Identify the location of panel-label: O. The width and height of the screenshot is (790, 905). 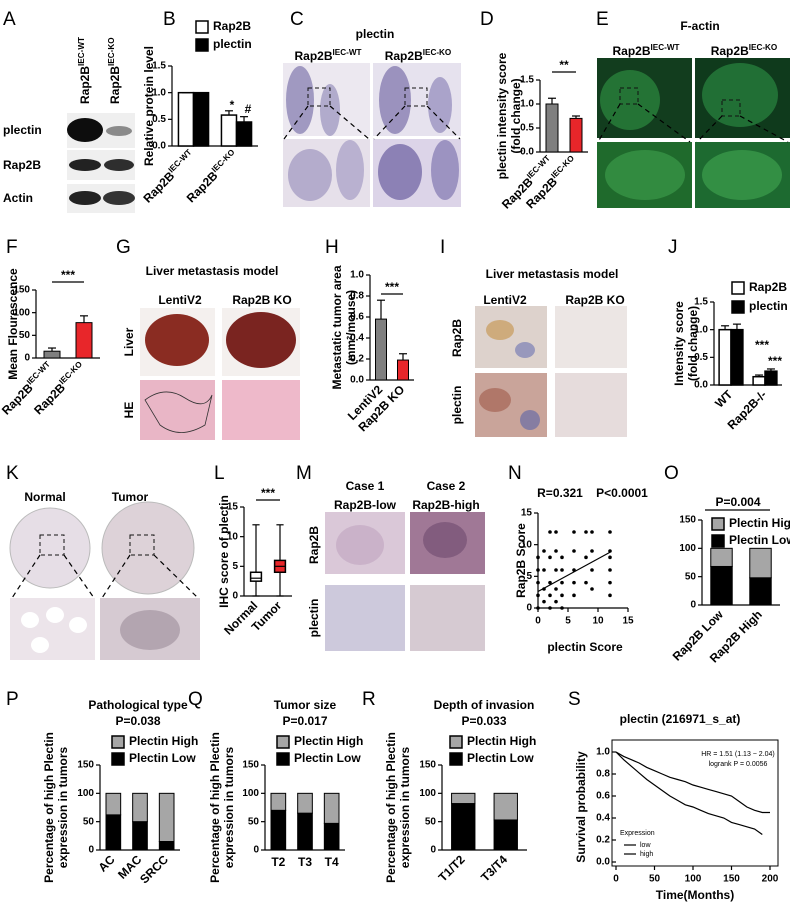
(671, 473).